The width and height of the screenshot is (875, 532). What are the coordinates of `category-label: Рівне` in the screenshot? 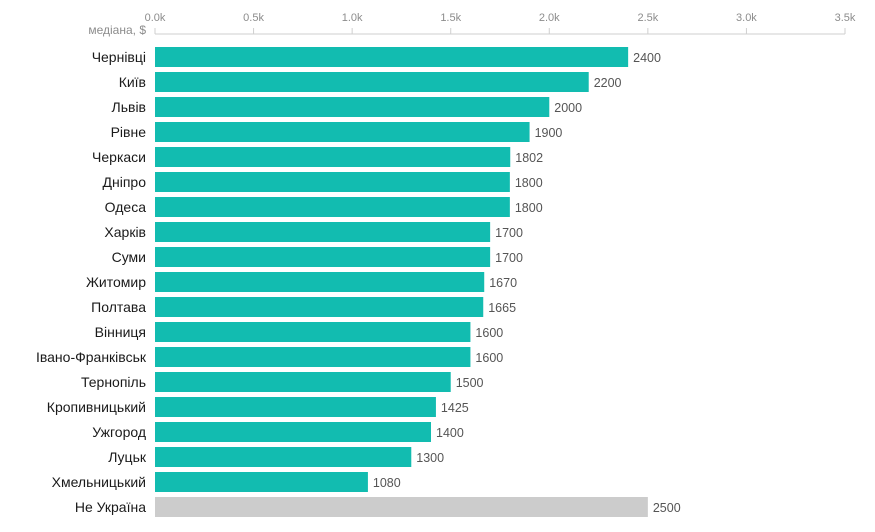 It's located at (129, 132).